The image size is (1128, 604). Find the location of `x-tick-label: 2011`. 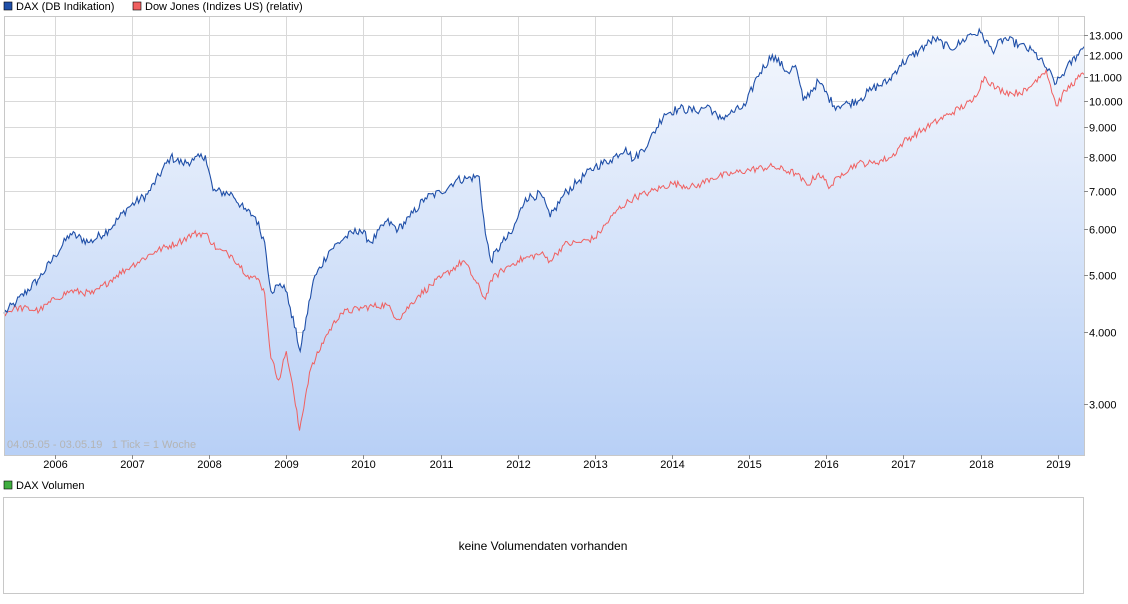

x-tick-label: 2011 is located at coordinates (442, 465).